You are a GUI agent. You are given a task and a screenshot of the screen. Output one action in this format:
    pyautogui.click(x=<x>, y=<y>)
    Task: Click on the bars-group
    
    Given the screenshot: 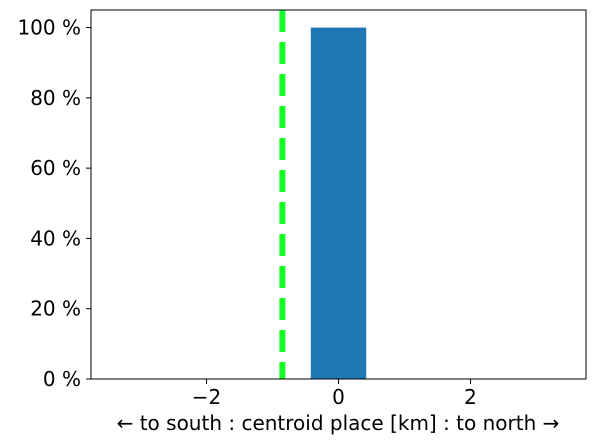 What is the action you would take?
    pyautogui.click(x=338, y=203)
    